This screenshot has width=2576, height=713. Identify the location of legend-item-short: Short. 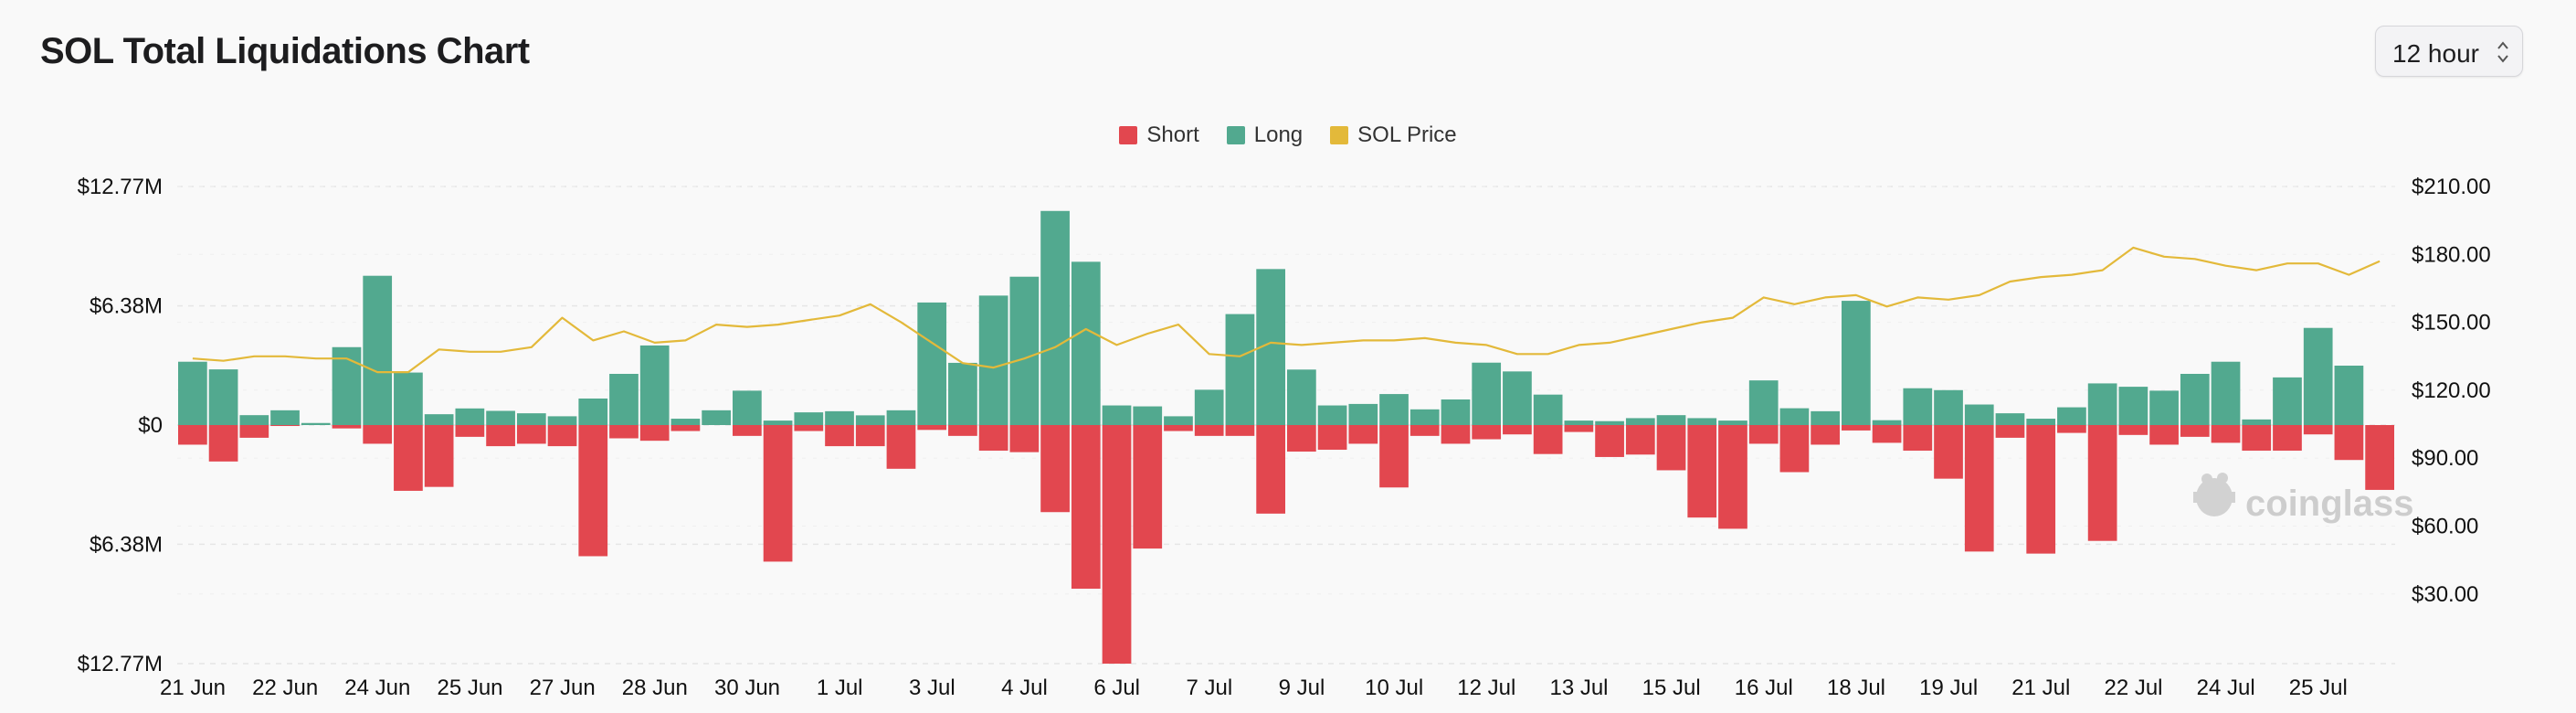
(1159, 135).